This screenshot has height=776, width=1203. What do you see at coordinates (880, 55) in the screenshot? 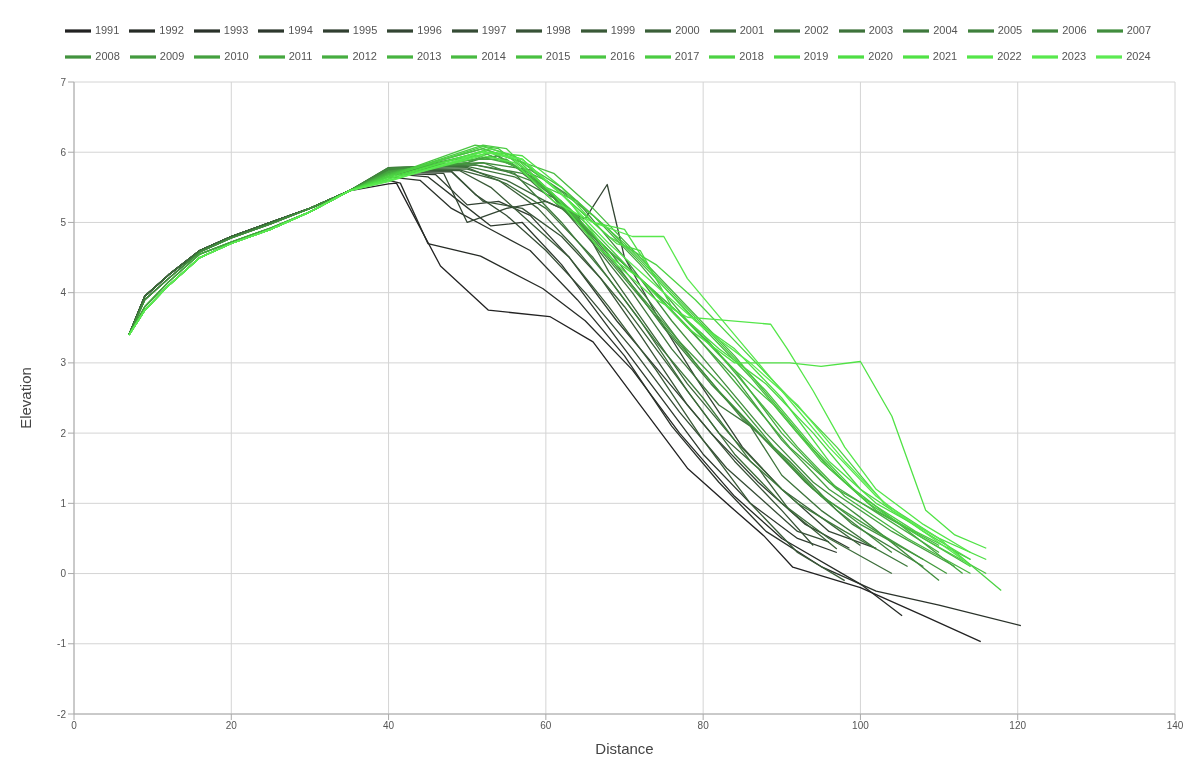
I see `legend-label: 2020` at bounding box center [880, 55].